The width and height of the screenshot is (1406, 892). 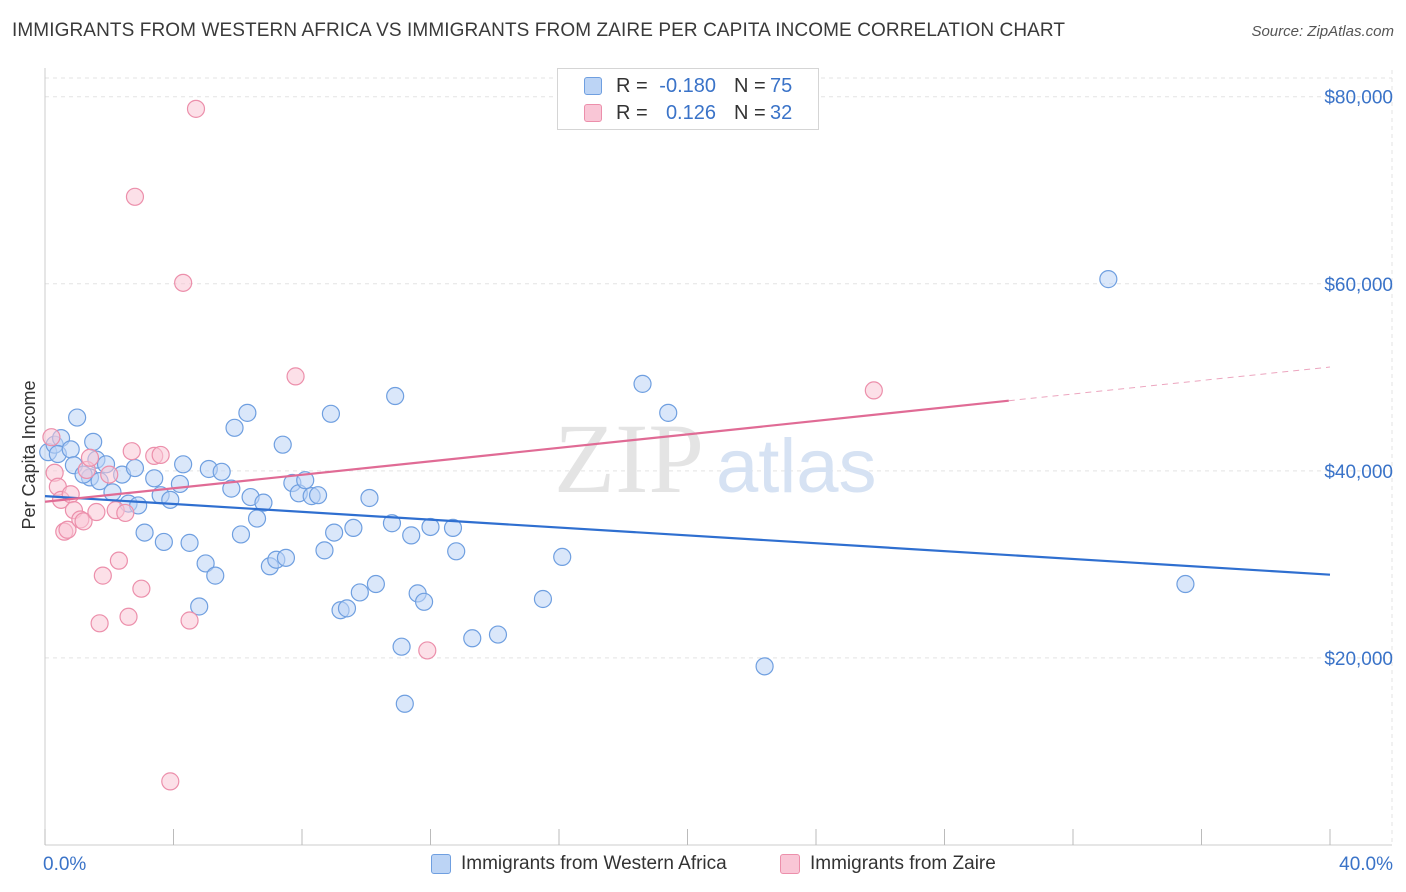 I want to click on r-value: -0.180, so click(x=687, y=86).